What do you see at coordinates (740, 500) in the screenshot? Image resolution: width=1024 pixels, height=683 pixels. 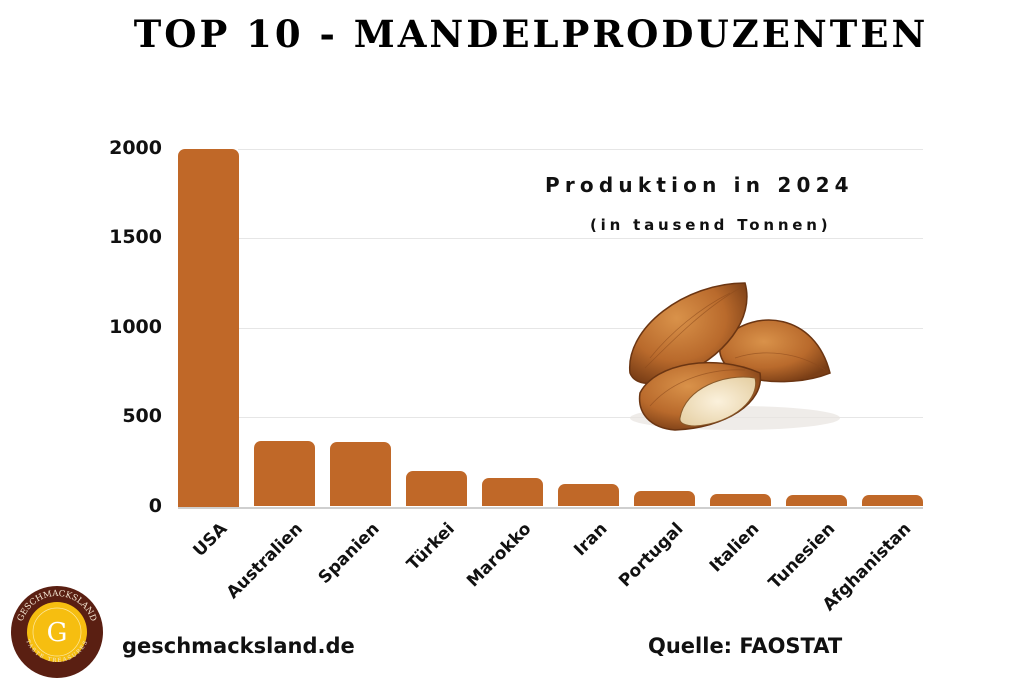 I see `bar-italien` at bounding box center [740, 500].